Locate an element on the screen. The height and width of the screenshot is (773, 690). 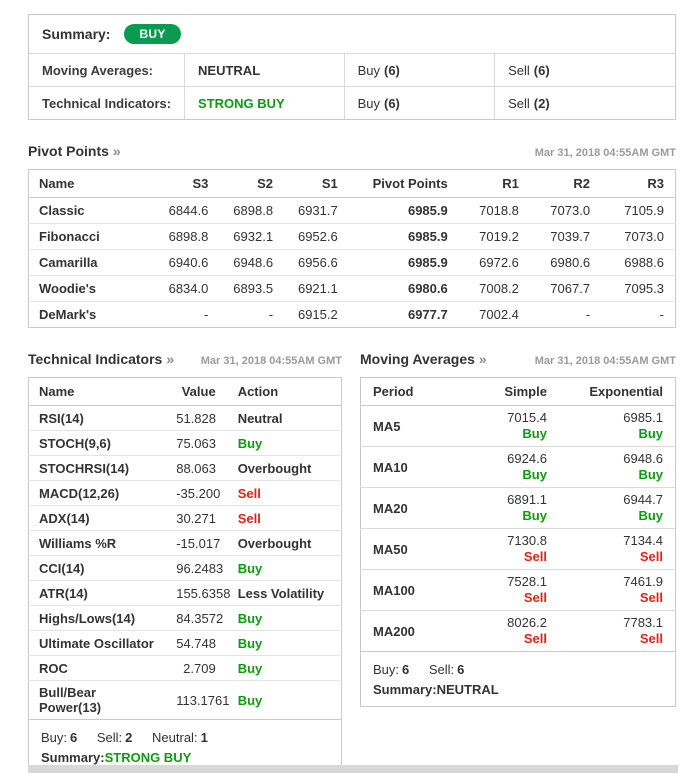
indicator-name: CCI(14) is located at coordinates (97, 568).